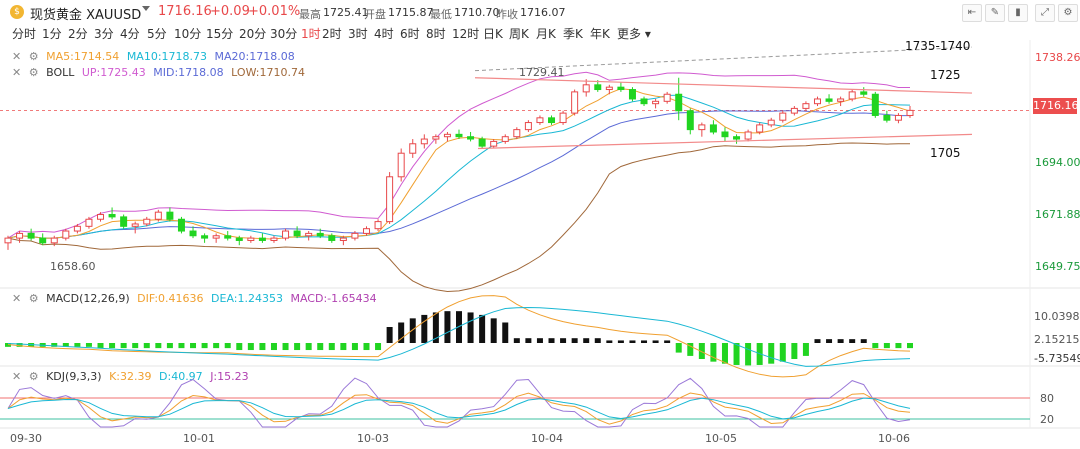 The width and height of the screenshot is (1080, 449). What do you see at coordinates (83, 56) in the screenshot?
I see `ma5-label: MA5:1714.54` at bounding box center [83, 56].